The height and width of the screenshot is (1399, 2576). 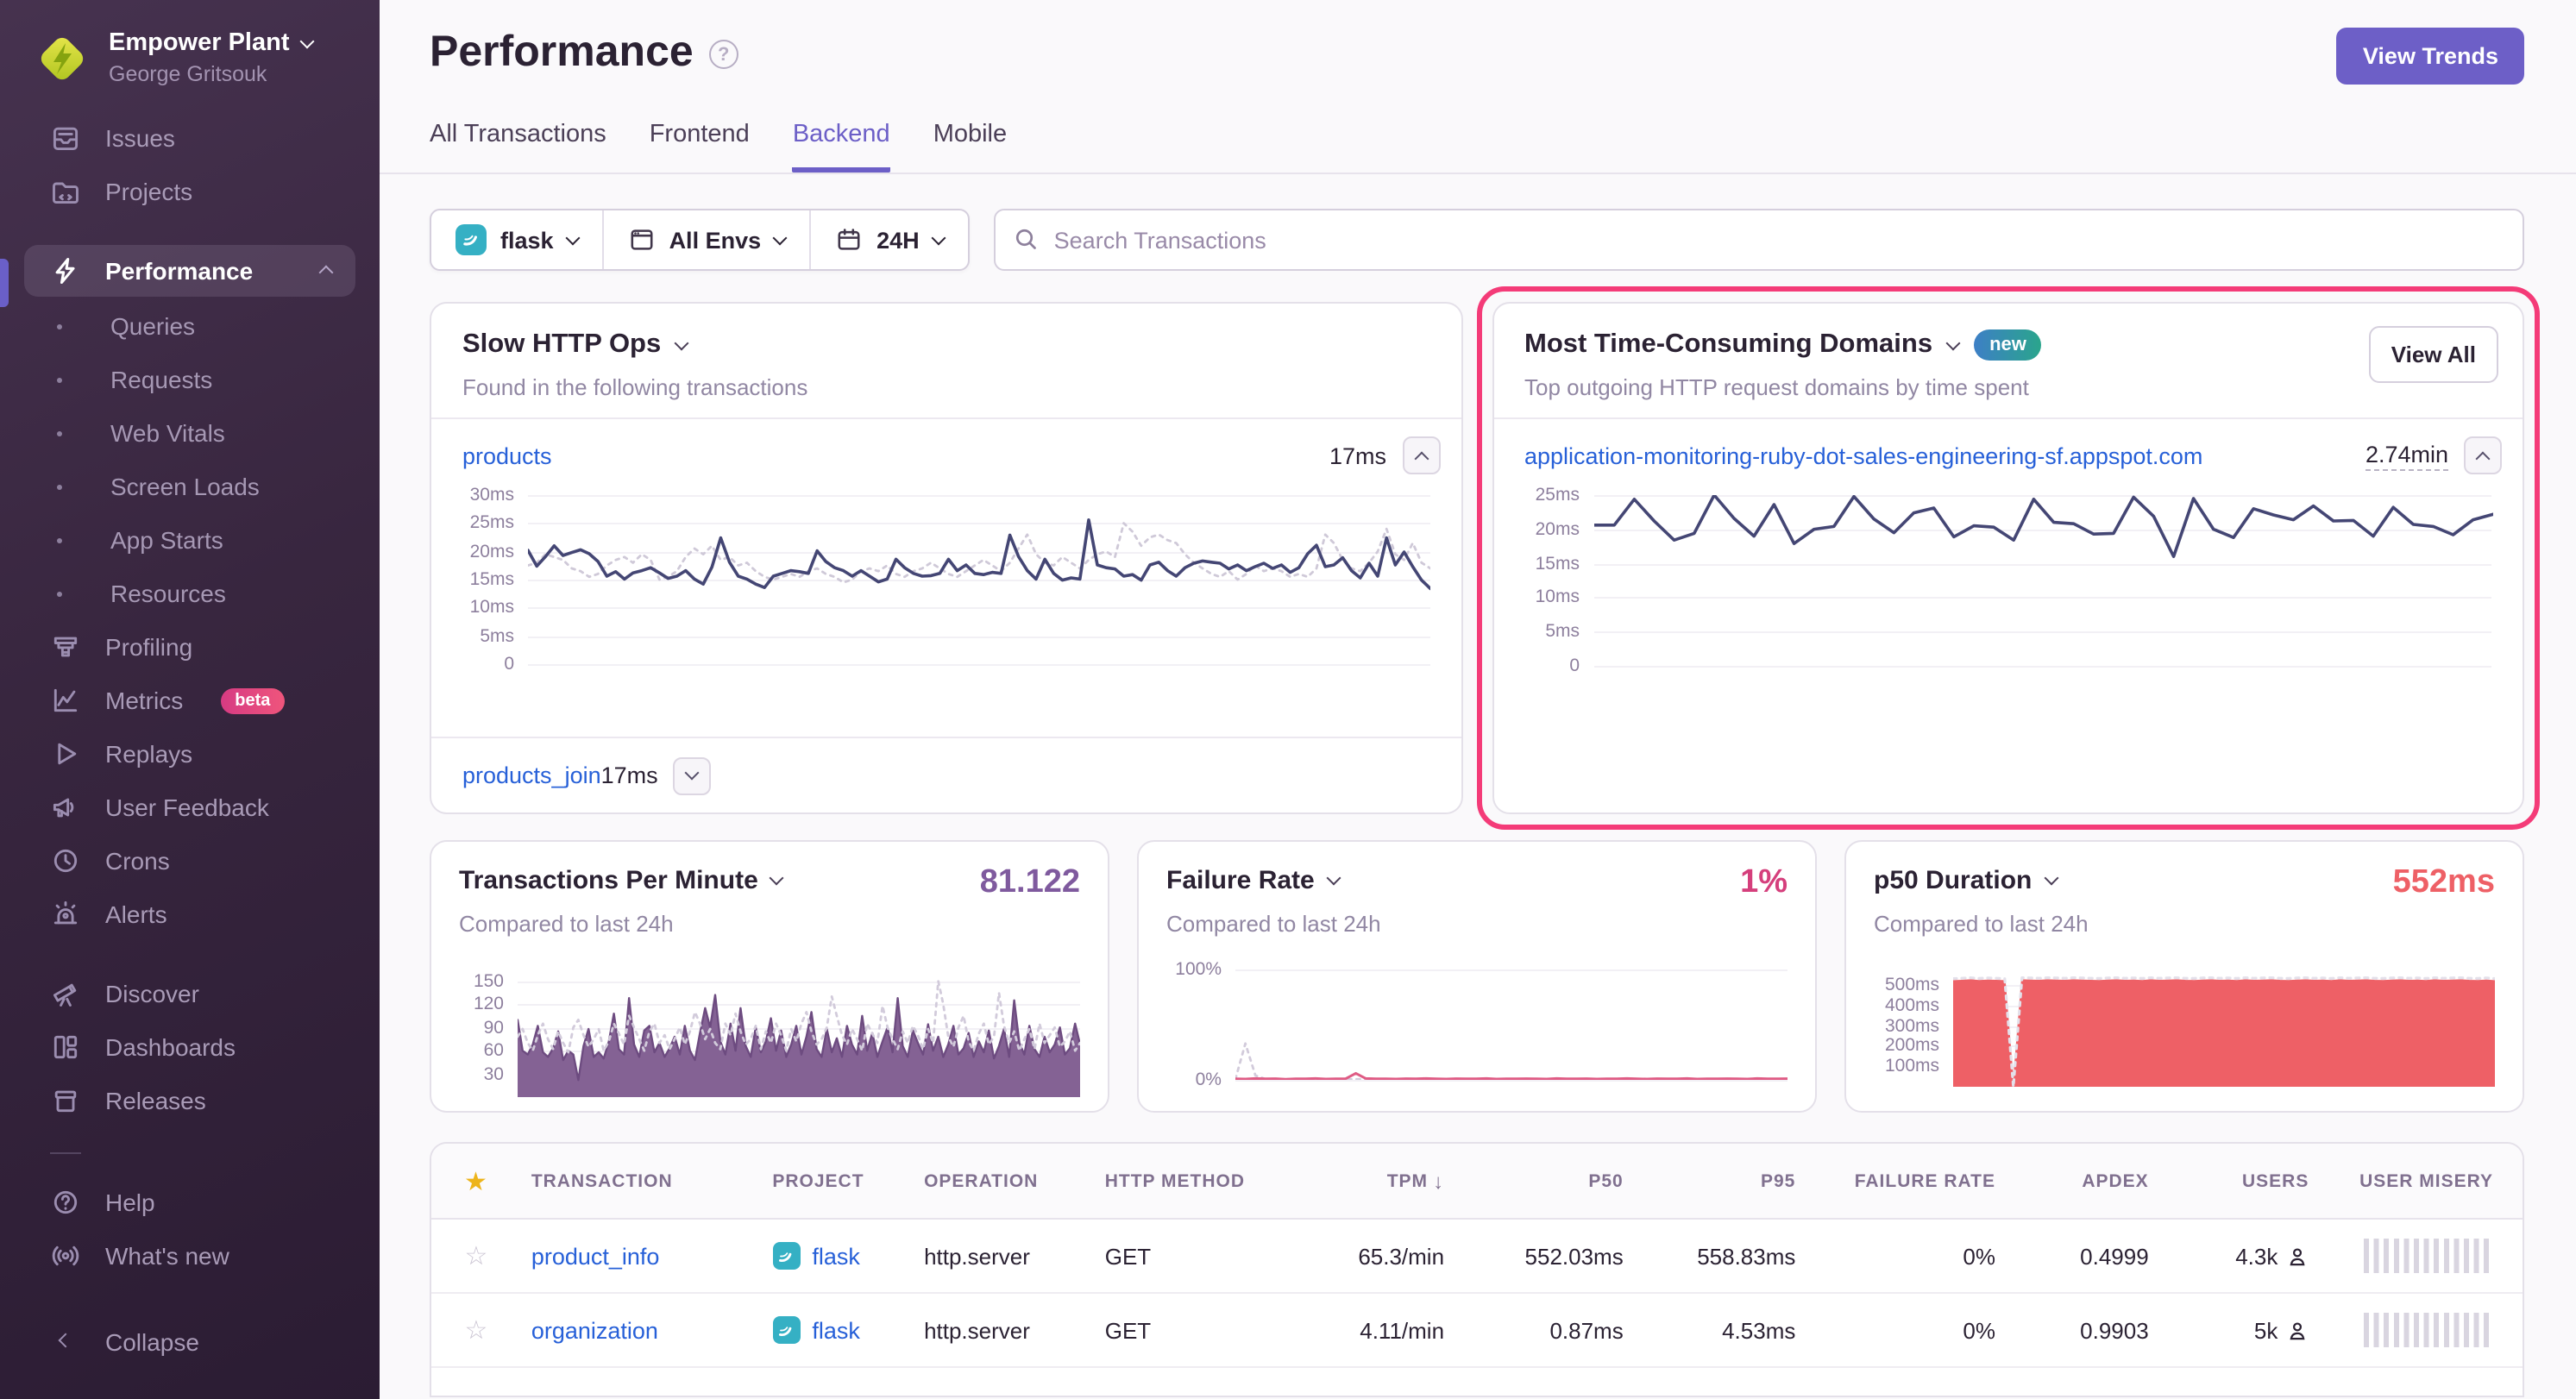 What do you see at coordinates (2430, 56) in the screenshot?
I see `view-trends-button: View Trends` at bounding box center [2430, 56].